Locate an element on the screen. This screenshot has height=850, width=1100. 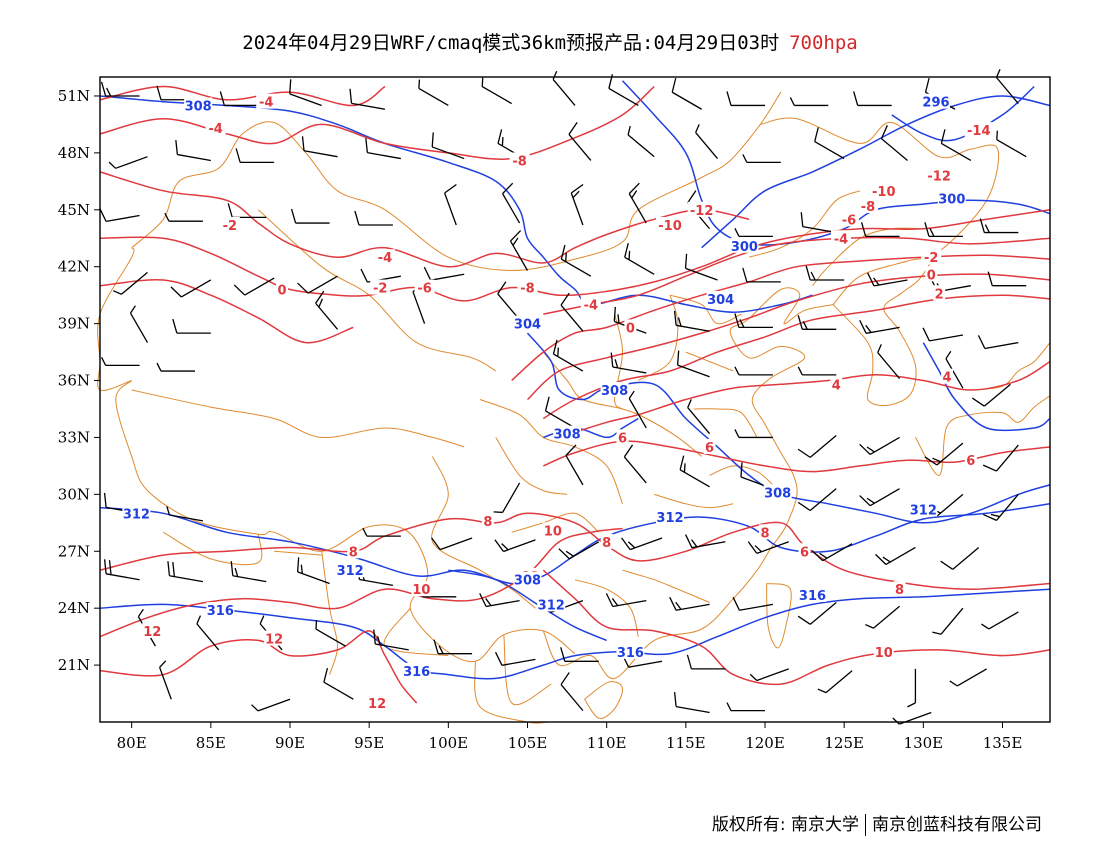
lat-tick-label: 48N is located at coordinates (74, 153).